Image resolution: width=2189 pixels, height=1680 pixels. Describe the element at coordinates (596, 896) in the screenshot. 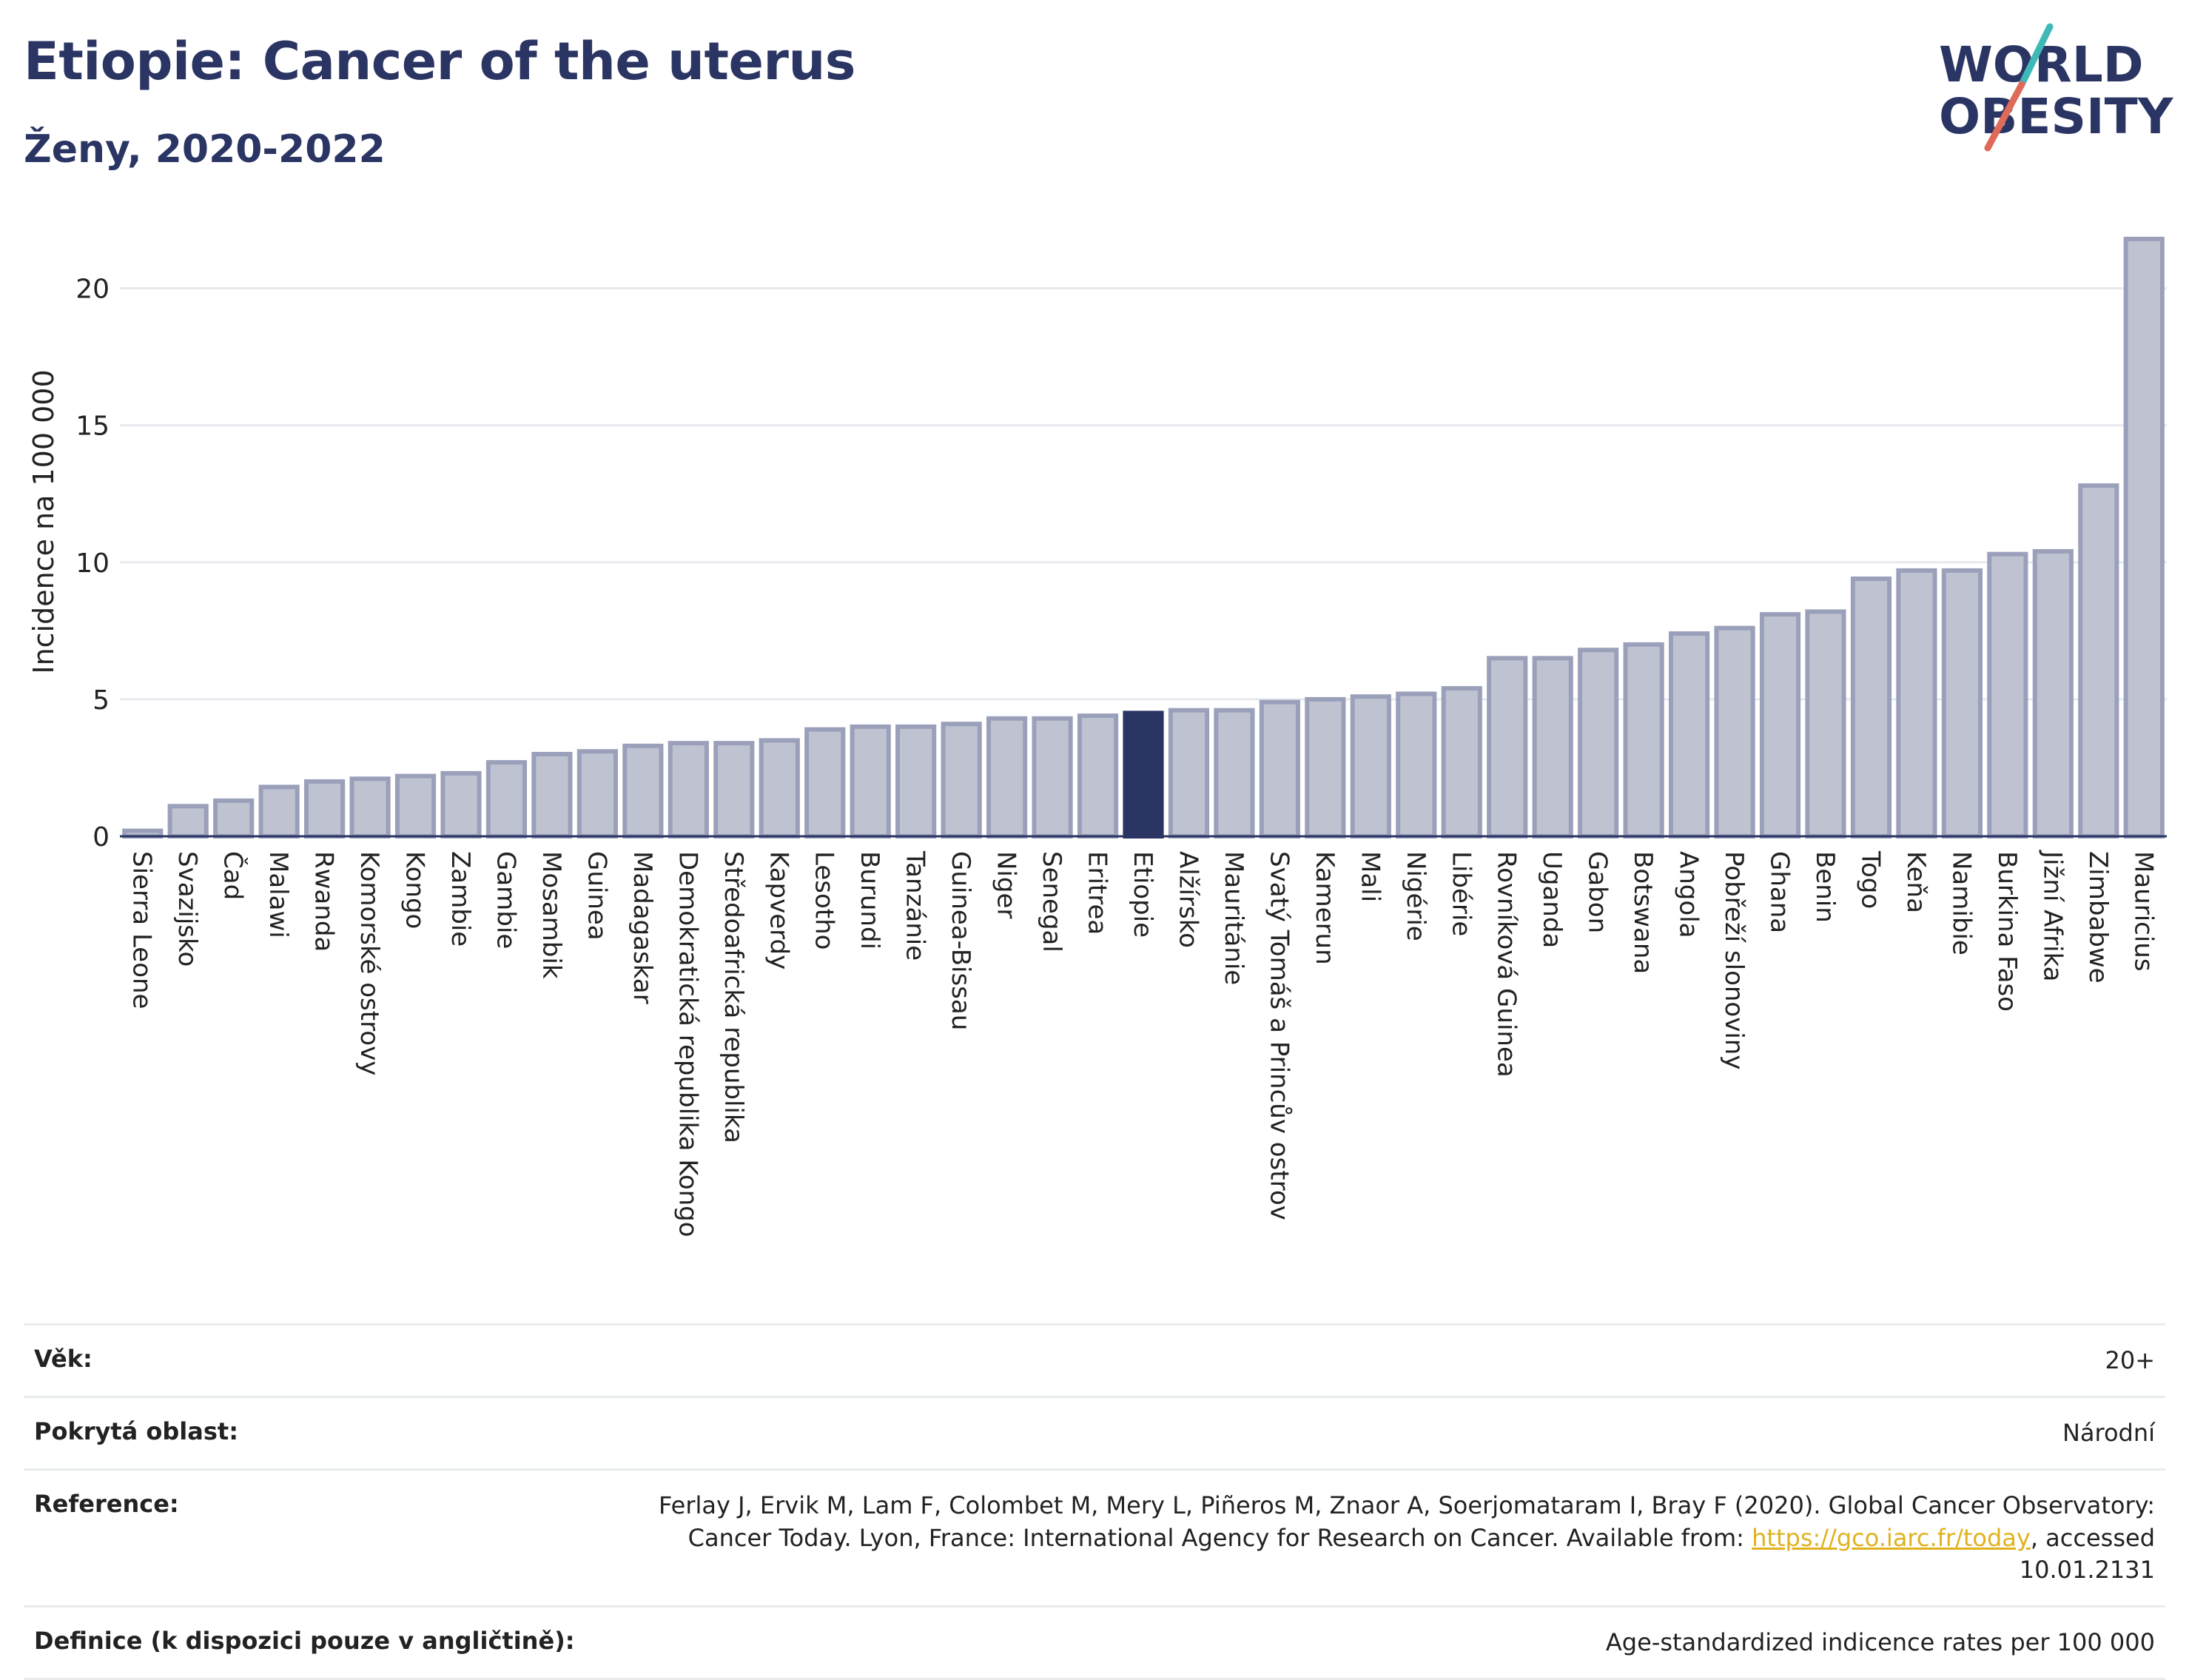

I see `x-tick-label: Guinea` at that location.